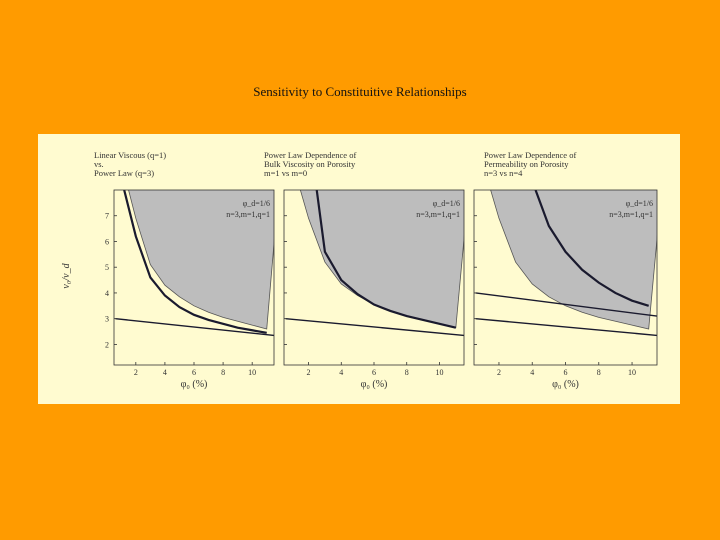  What do you see at coordinates (503, 173) in the screenshot?
I see `panel-heading-line: n=3 vs n=4` at bounding box center [503, 173].